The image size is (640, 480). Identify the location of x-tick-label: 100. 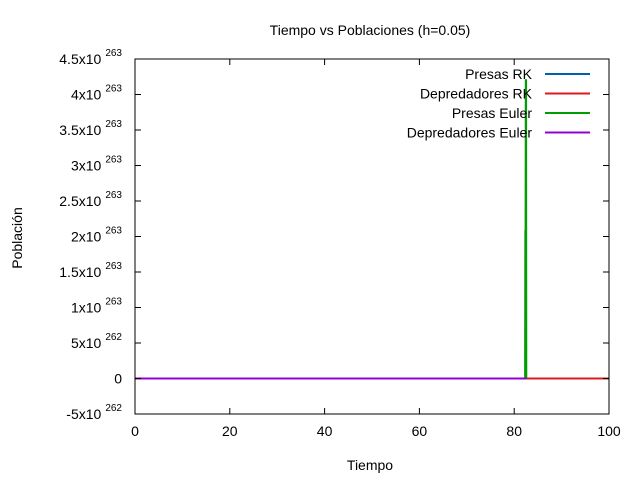
(609, 431).